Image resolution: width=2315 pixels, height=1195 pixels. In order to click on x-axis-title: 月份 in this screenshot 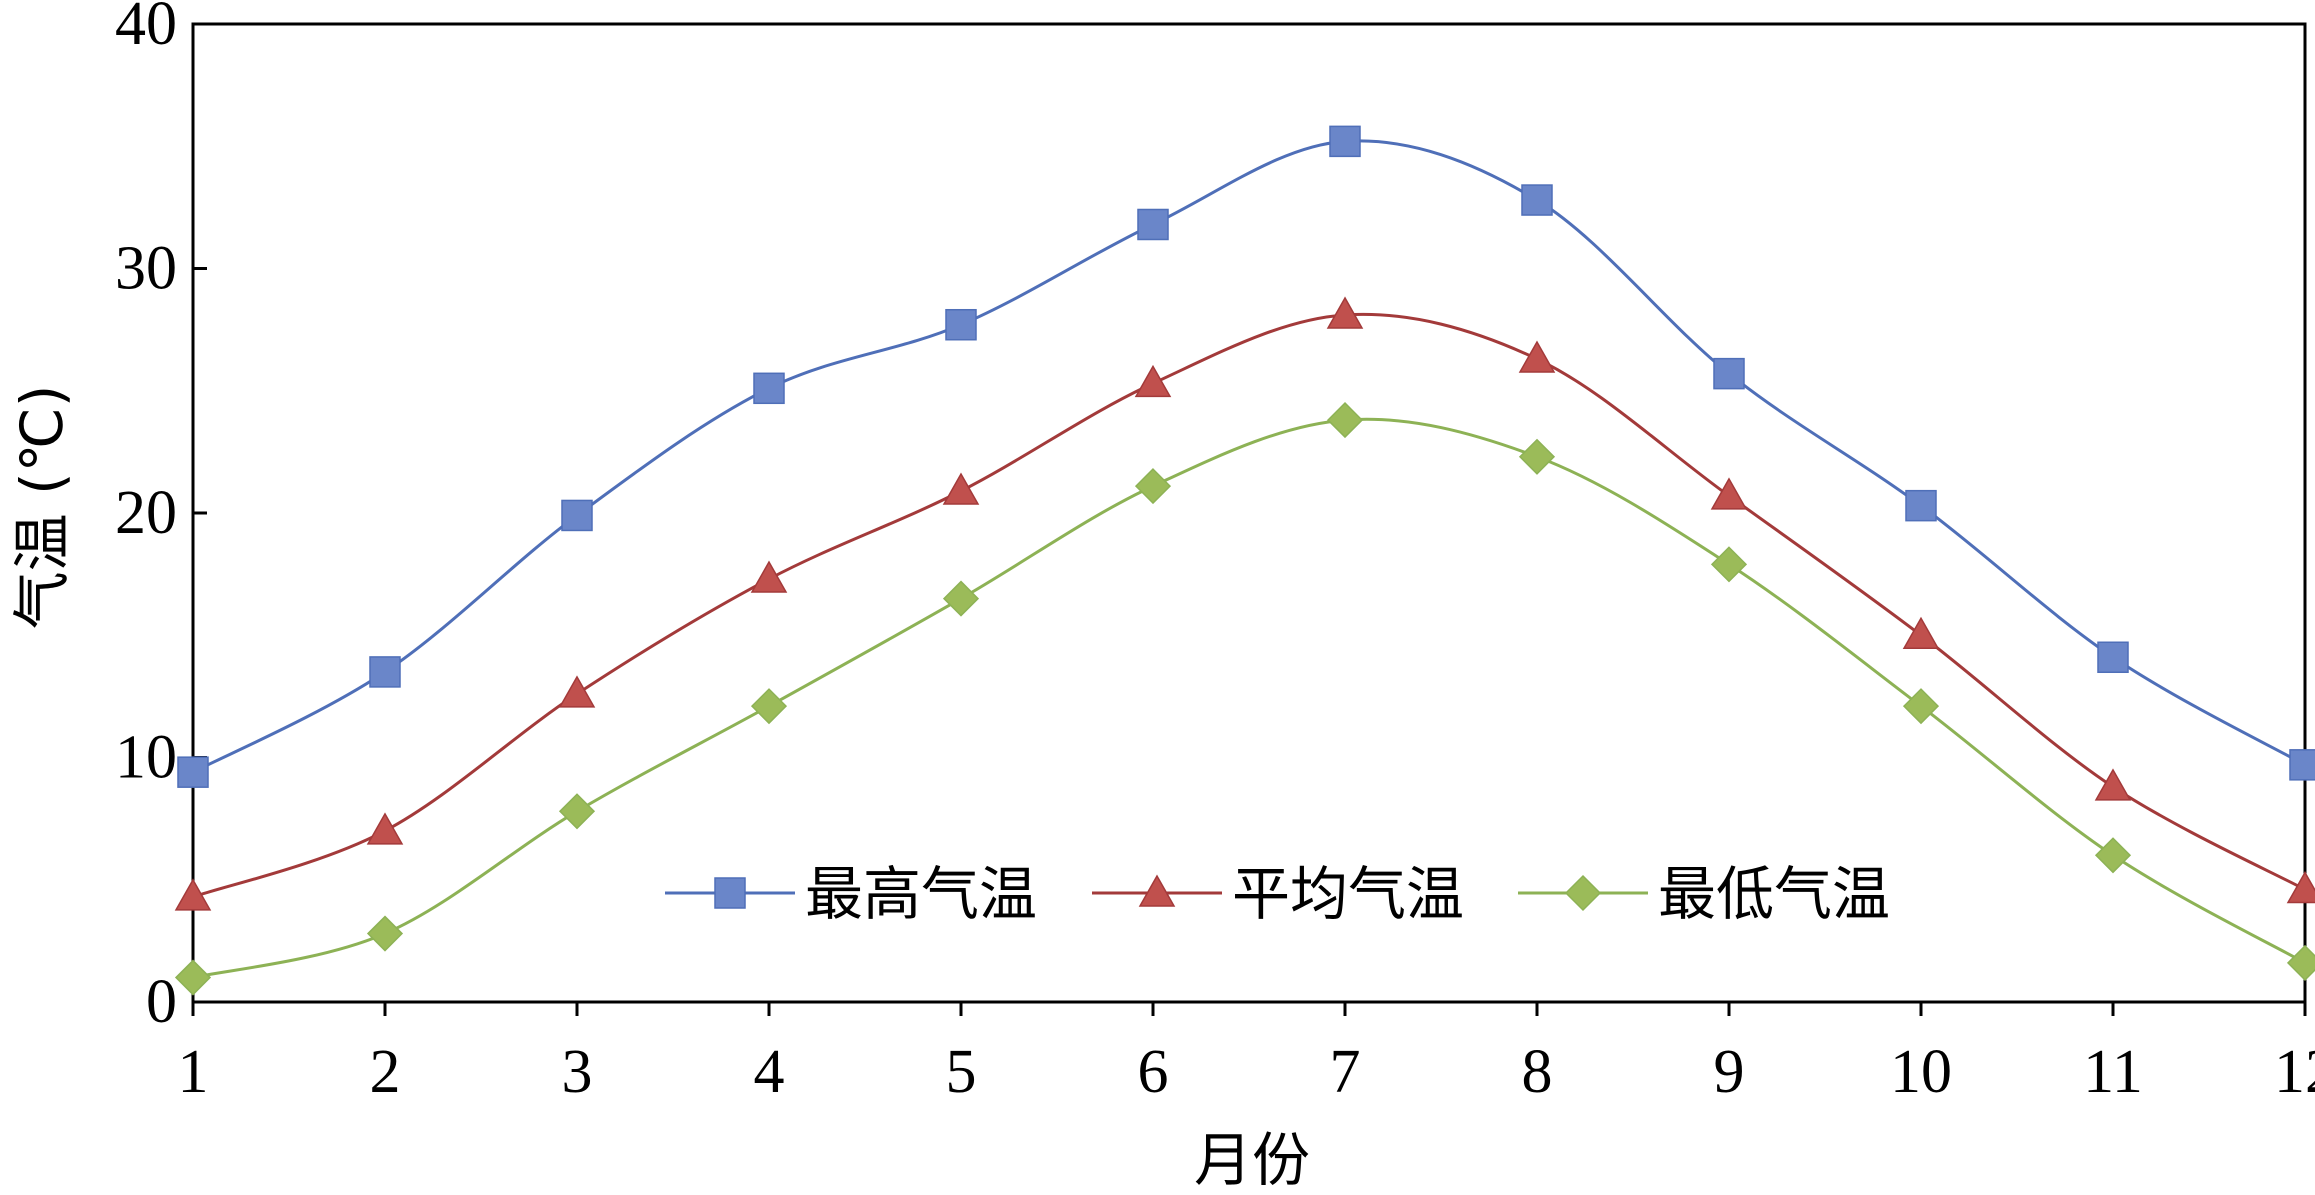, I will do `click(1252, 1160)`.